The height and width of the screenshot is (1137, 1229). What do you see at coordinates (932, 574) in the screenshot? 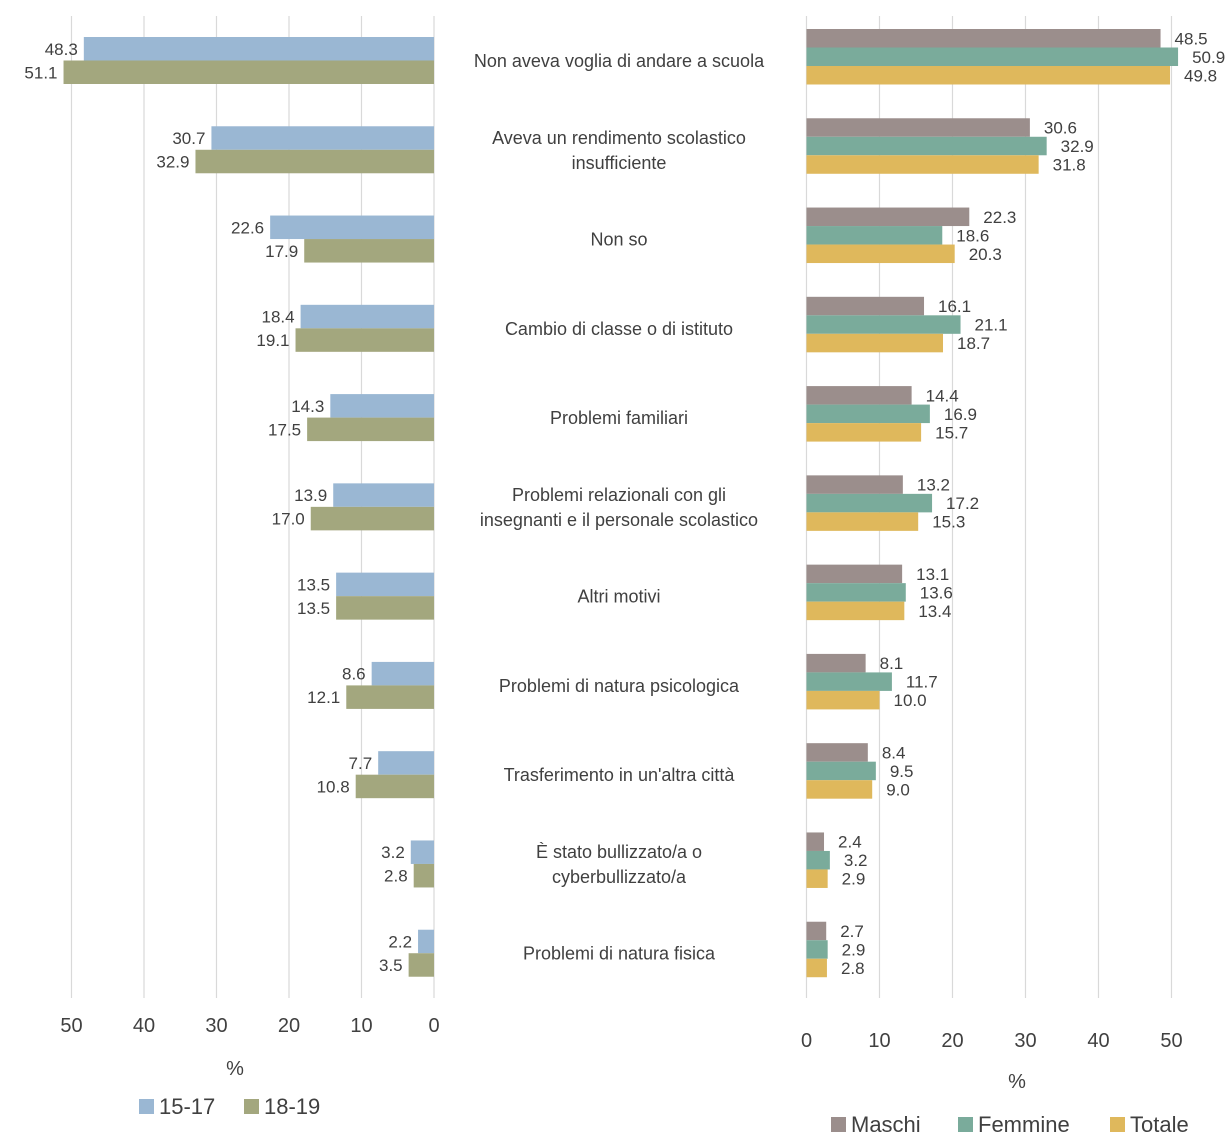
I see `right-data-label: 13.1` at bounding box center [932, 574].